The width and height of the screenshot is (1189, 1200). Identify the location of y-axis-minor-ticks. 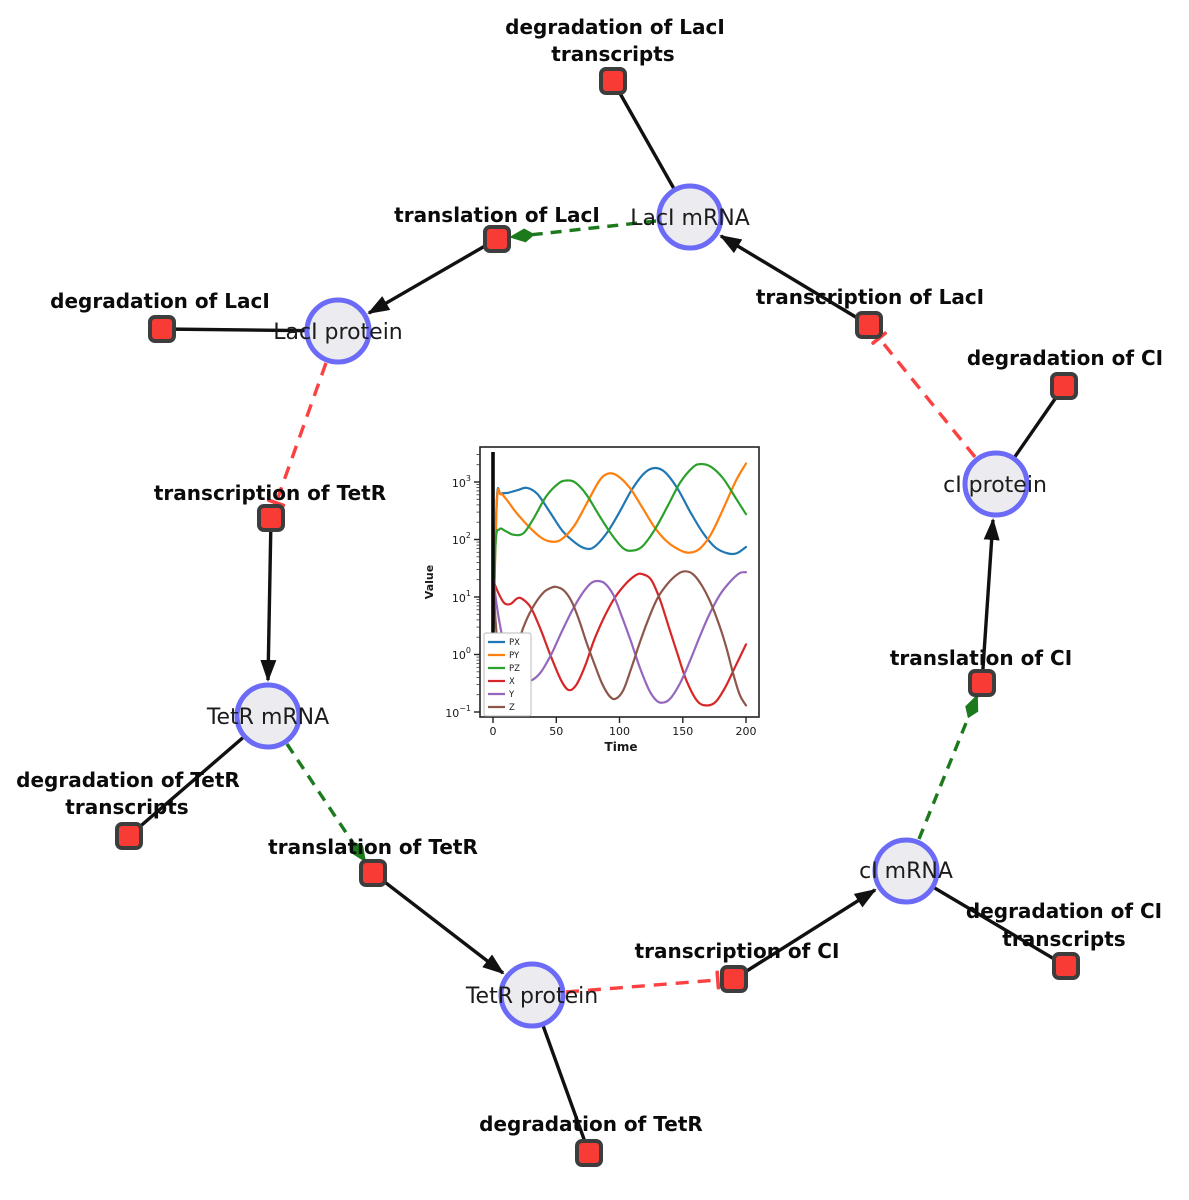
(478, 575).